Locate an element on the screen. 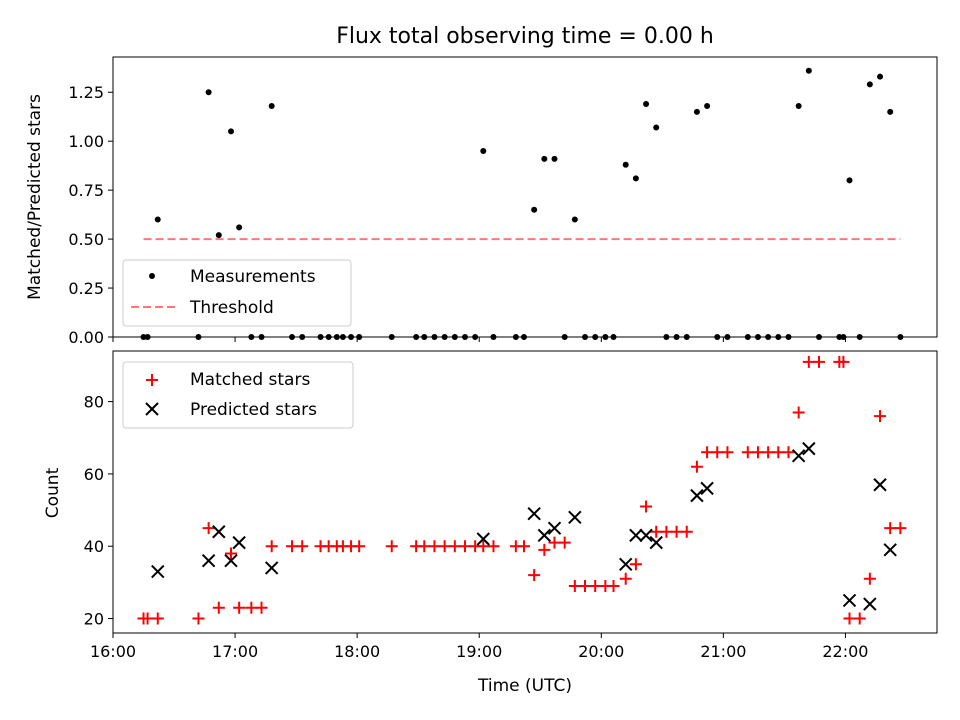 Image resolution: width=960 pixels, height=720 pixels. top-y-tick-label: 0.00 is located at coordinates (86, 337).